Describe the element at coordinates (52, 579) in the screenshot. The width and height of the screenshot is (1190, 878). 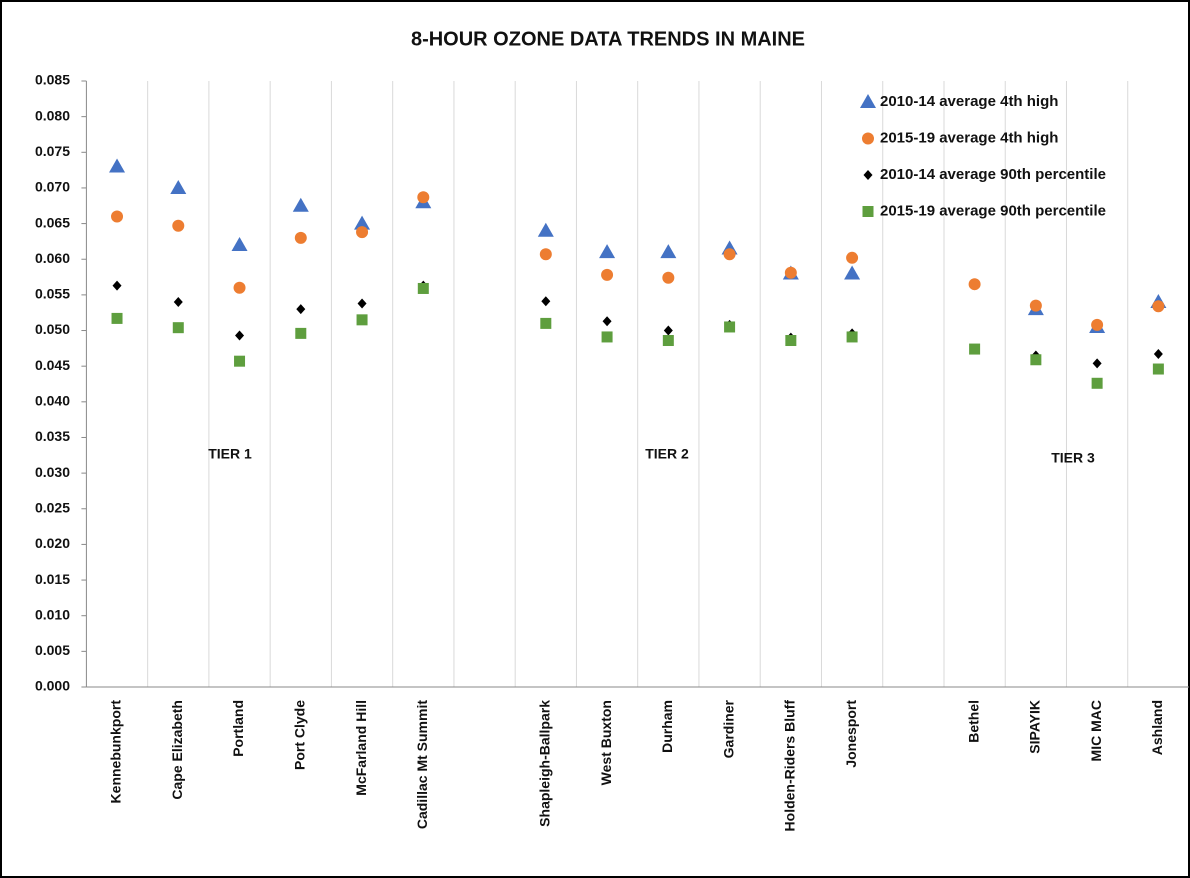
I see `y-tick-label: 0.015` at that location.